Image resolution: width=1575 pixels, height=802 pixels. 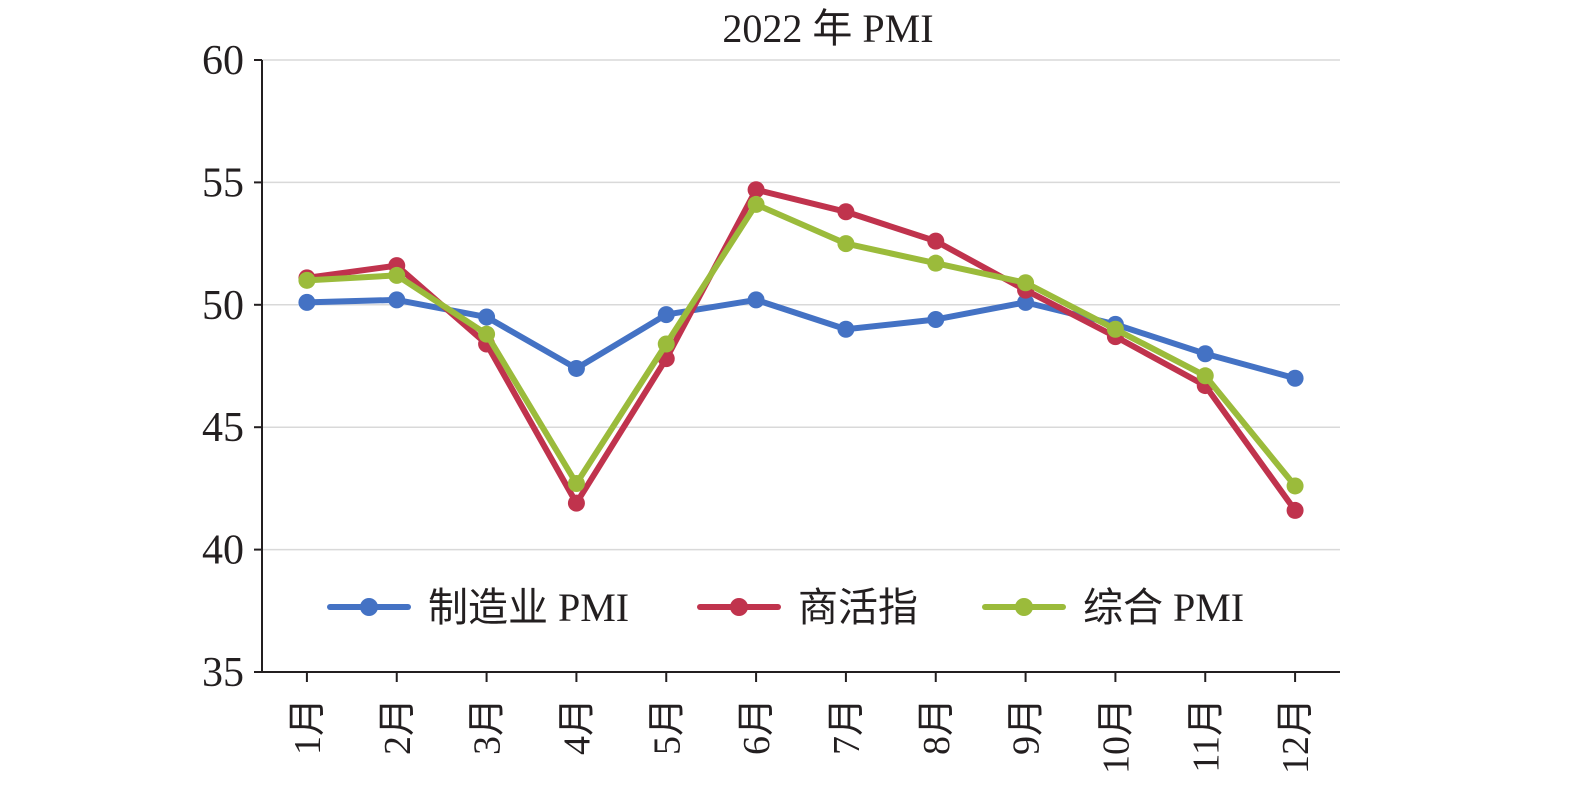 I want to click on x-tick-label: 12月, so click(x=1296, y=736).